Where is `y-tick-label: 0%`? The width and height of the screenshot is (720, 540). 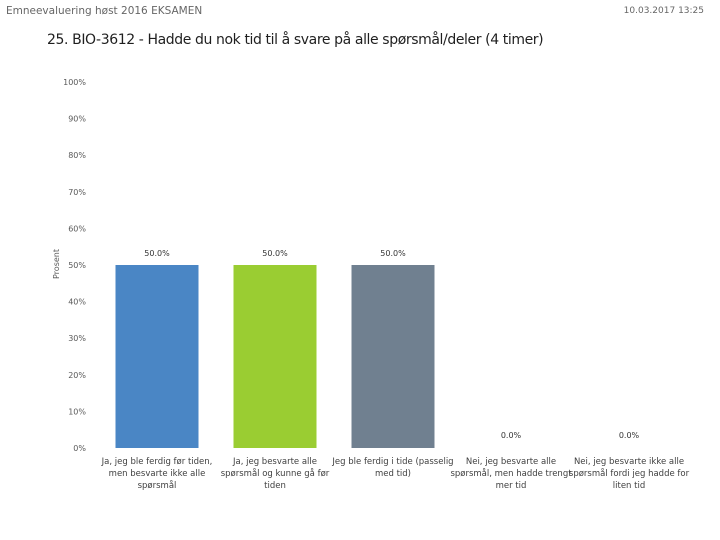
y-tick-label: 0% is located at coordinates (79, 448).